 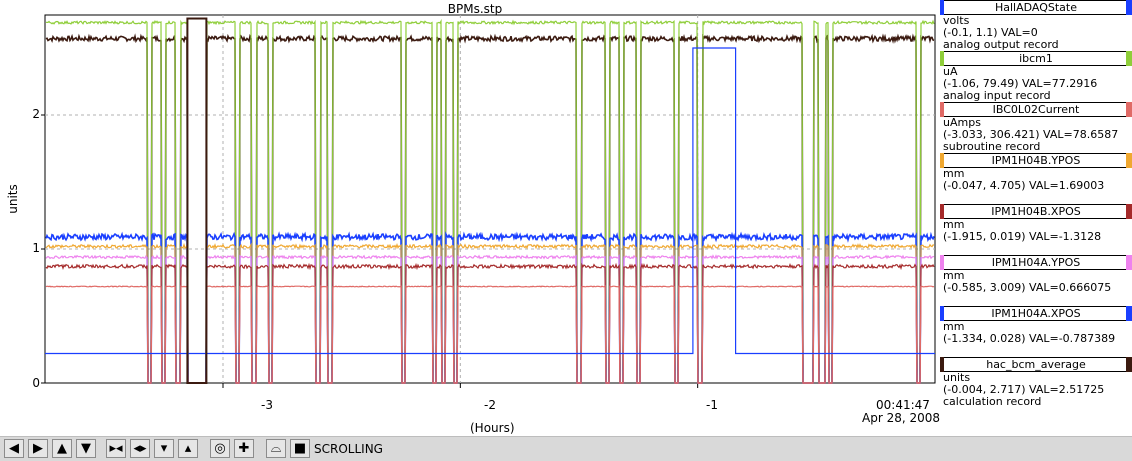 What do you see at coordinates (957, 377) in the screenshot?
I see `legend-item-units: units` at bounding box center [957, 377].